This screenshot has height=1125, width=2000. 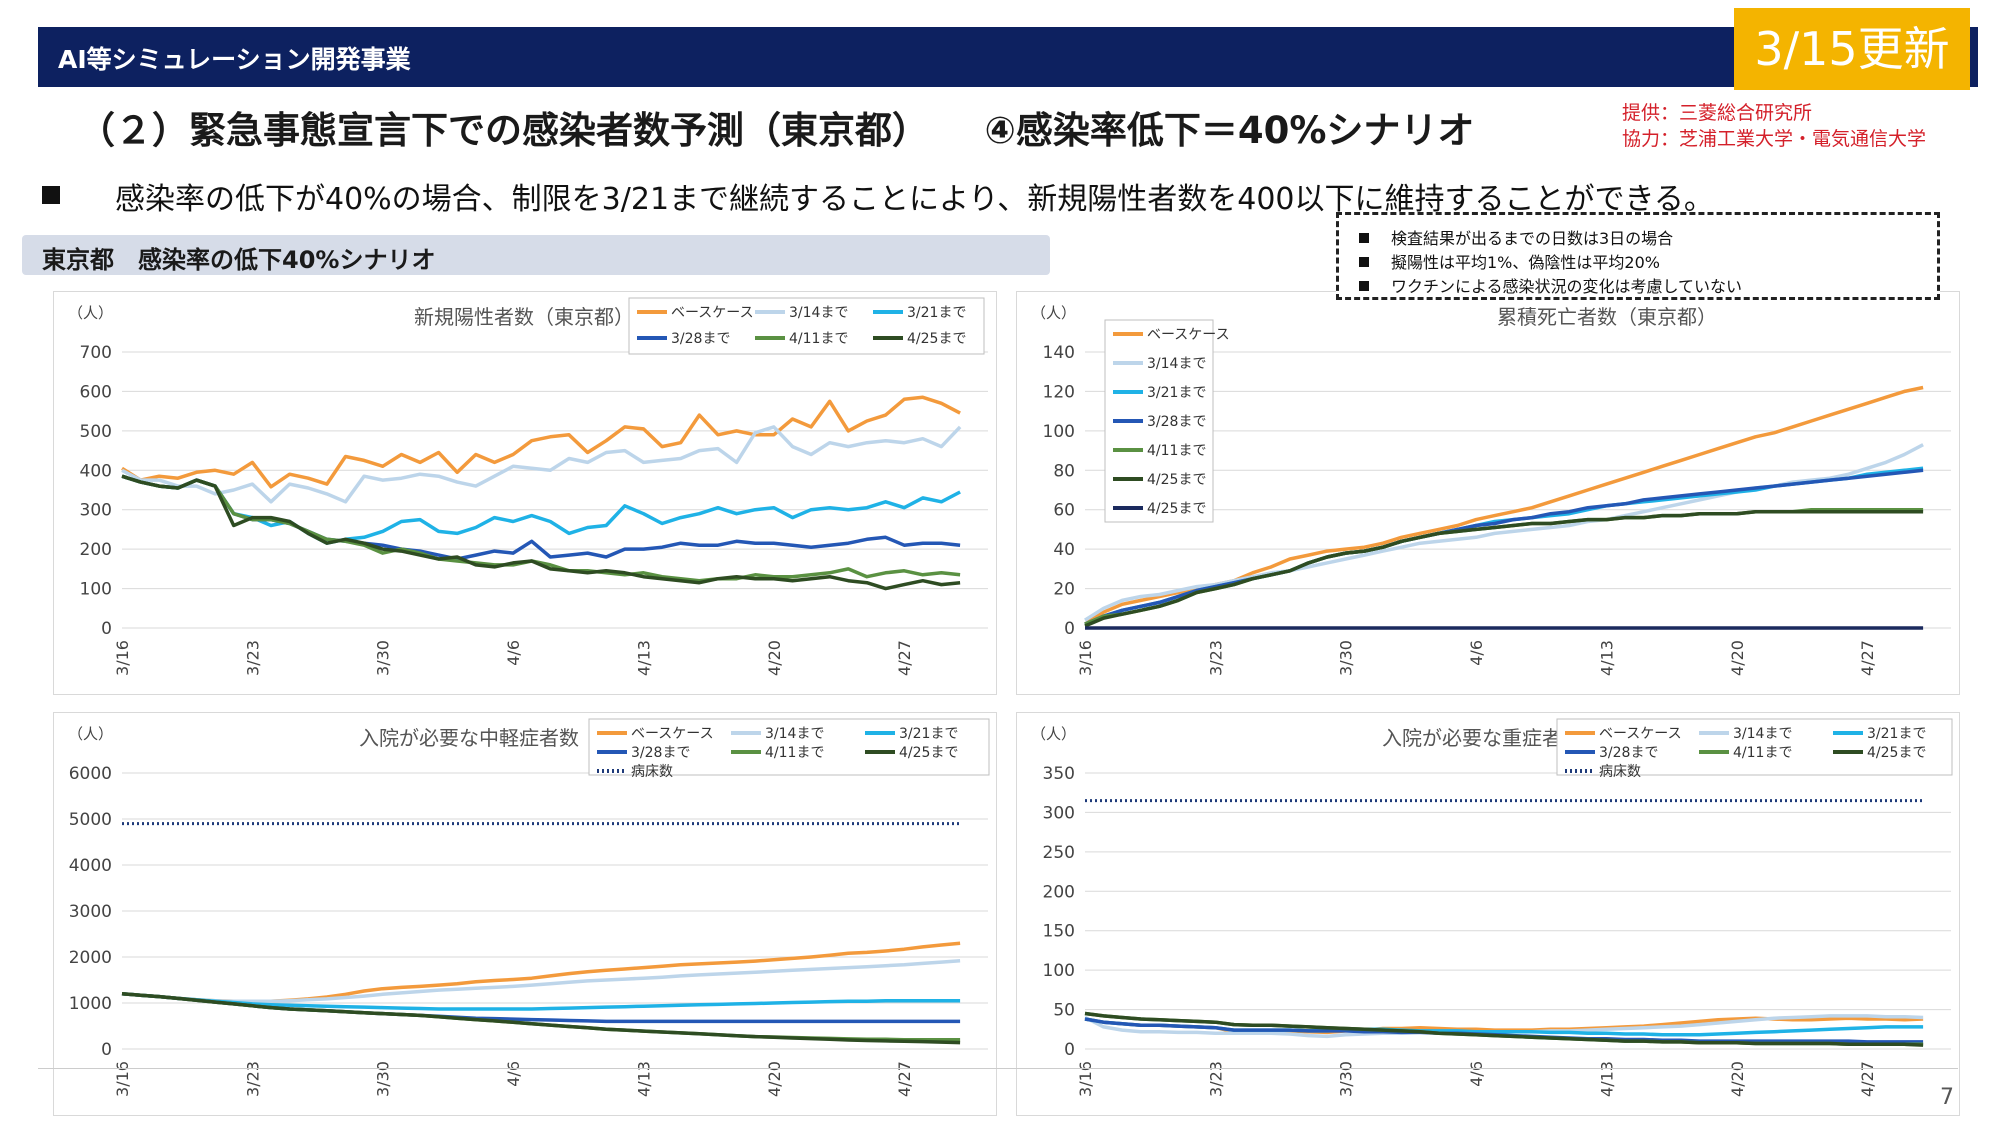 What do you see at coordinates (96, 353) in the screenshot?
I see `y-tick-label: 700` at bounding box center [96, 353].